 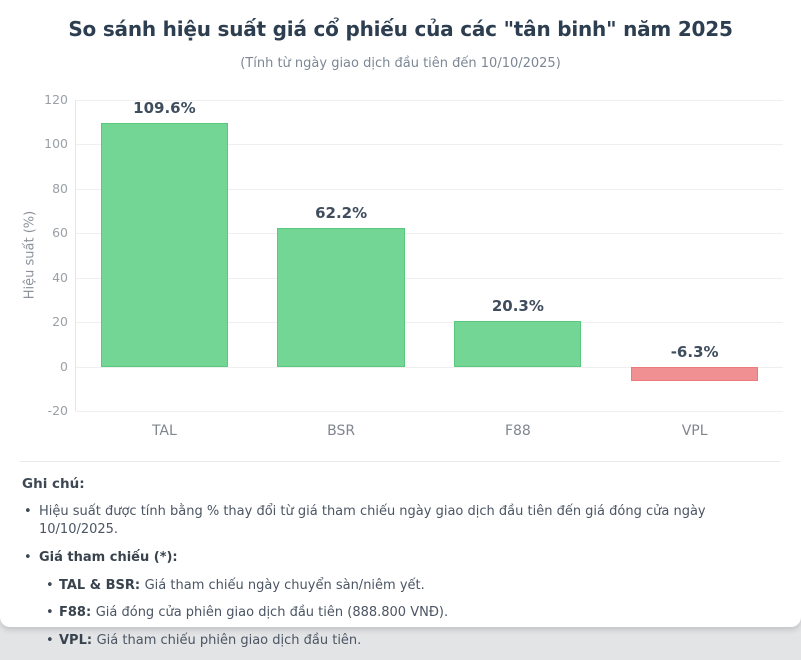 I want to click on x-tick-label: F88, so click(x=517, y=431).